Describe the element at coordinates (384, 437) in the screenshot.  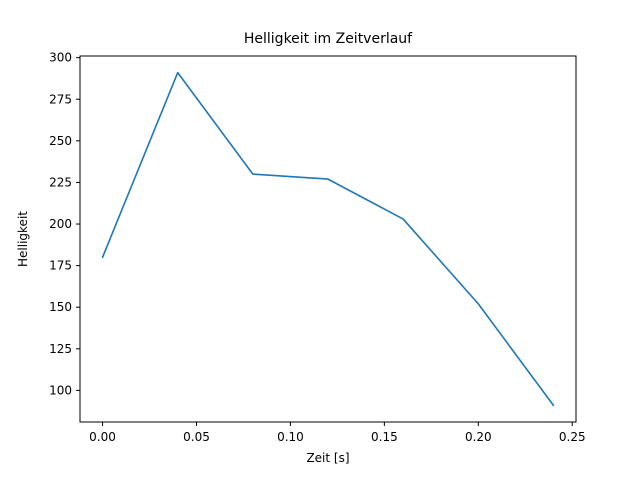
I see `x-tick-label: 0.15` at that location.